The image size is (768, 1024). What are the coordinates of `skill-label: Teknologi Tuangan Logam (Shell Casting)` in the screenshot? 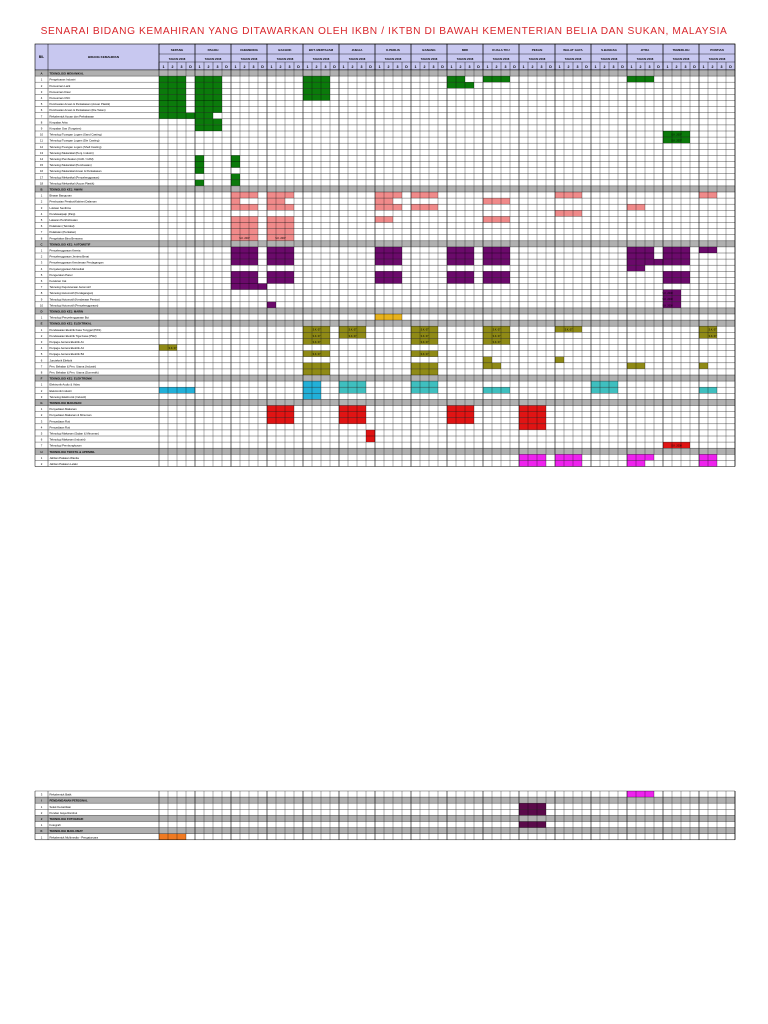 It's located at (76, 147).